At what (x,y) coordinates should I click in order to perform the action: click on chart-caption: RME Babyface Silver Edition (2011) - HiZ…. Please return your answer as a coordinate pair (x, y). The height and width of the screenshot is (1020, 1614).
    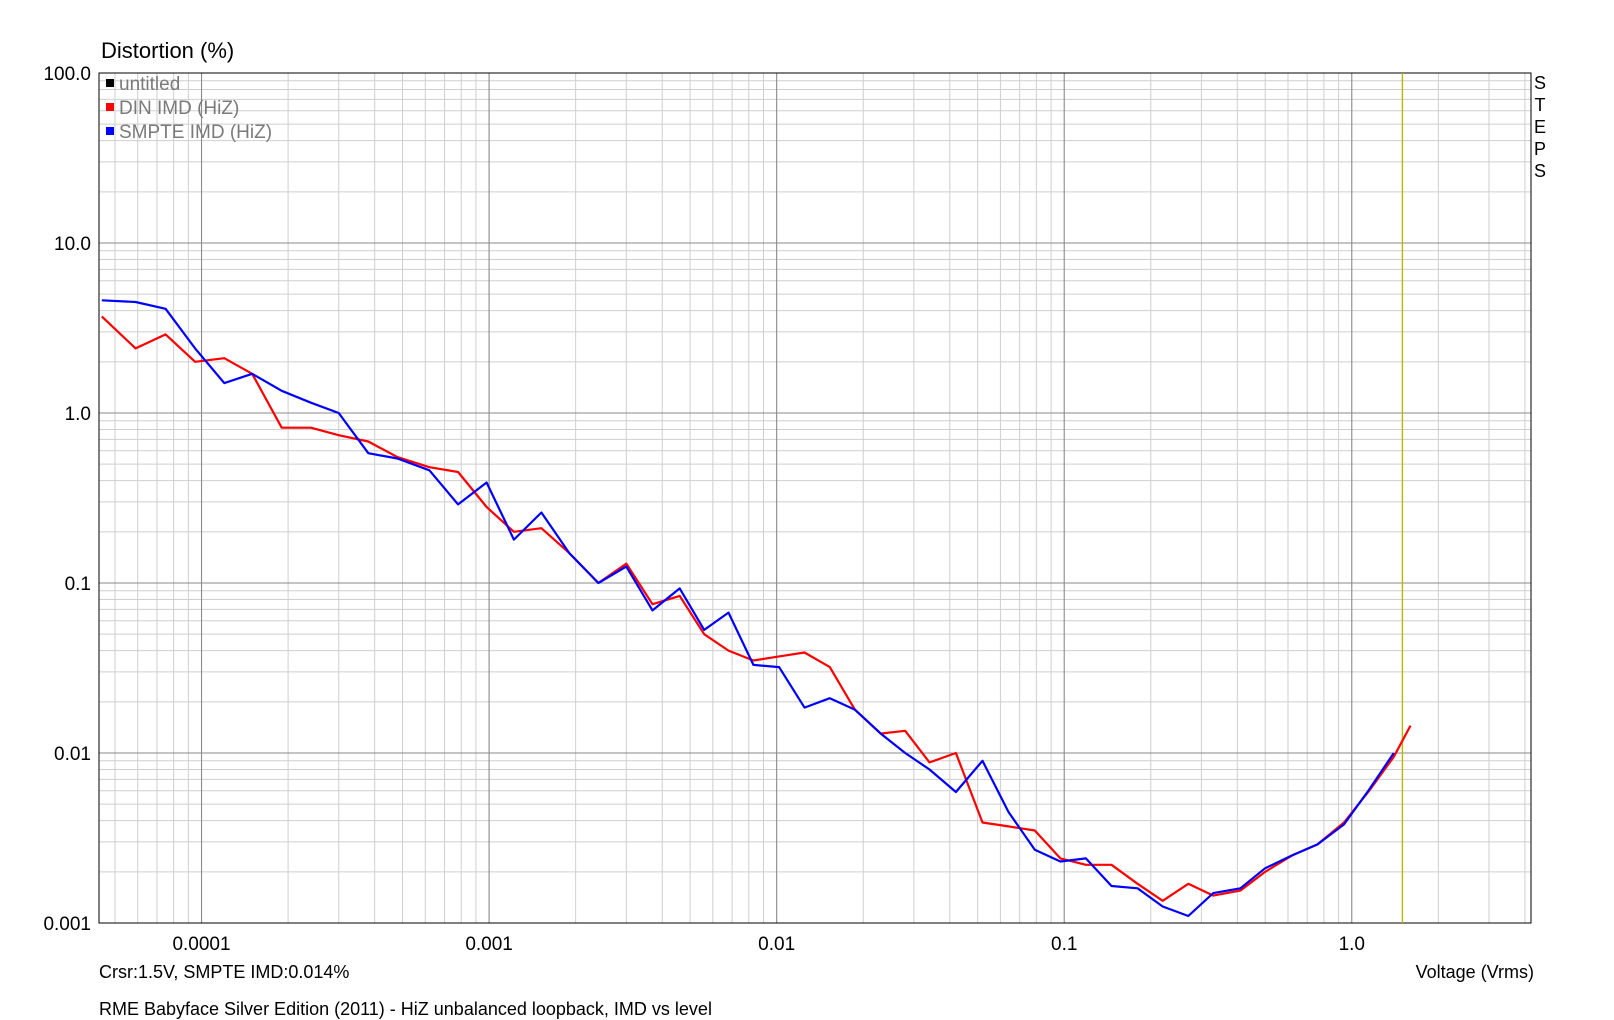
    Looking at the image, I should click on (405, 1009).